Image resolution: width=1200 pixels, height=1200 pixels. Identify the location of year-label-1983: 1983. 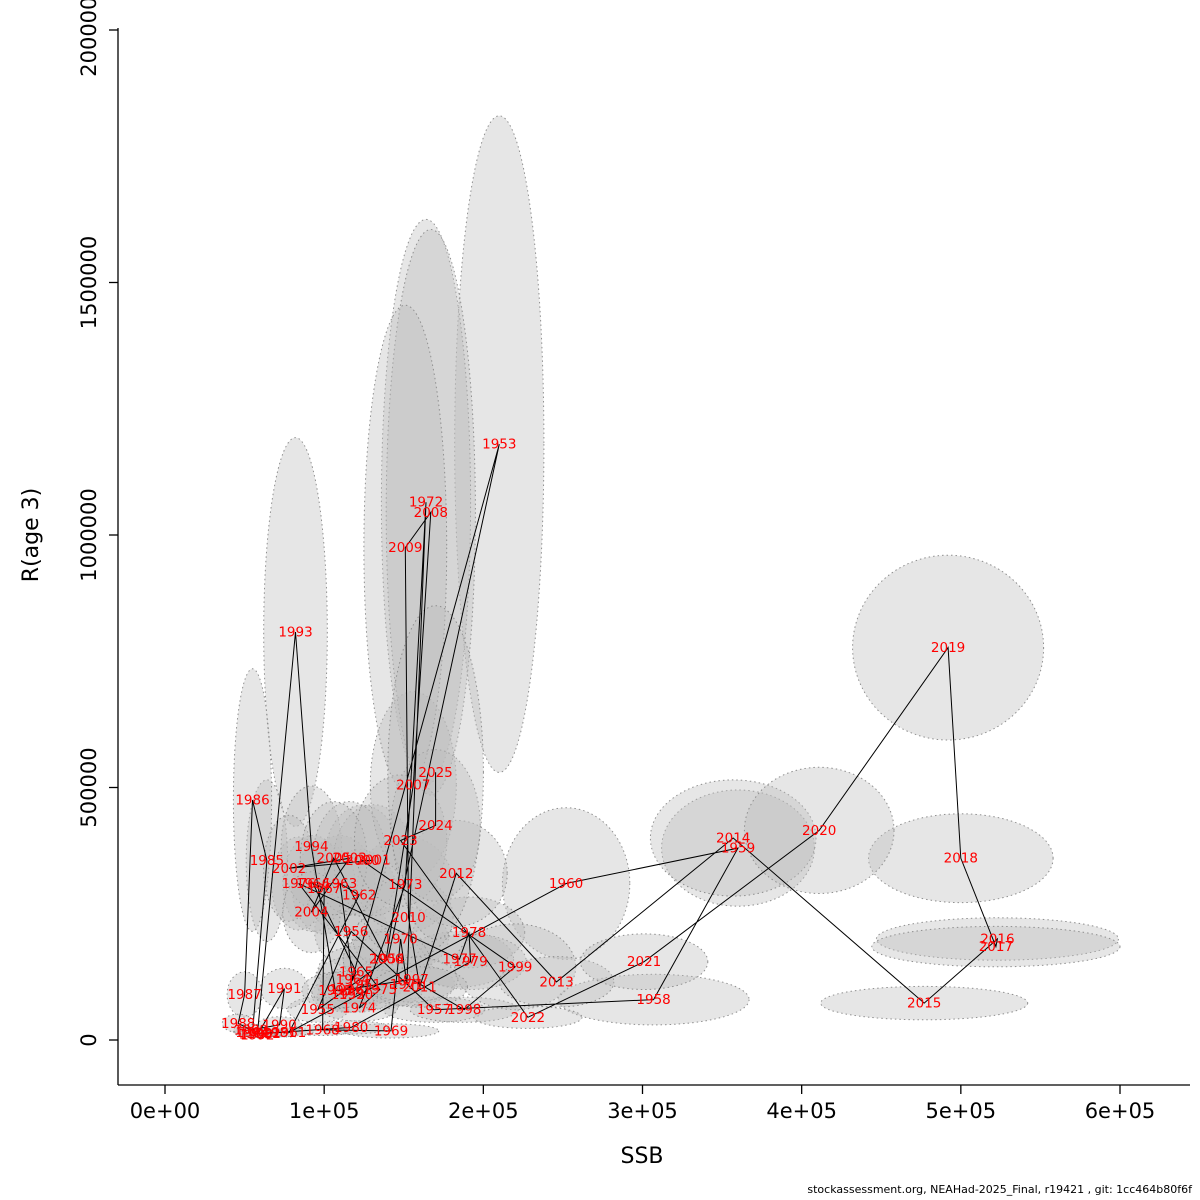
(256, 1034).